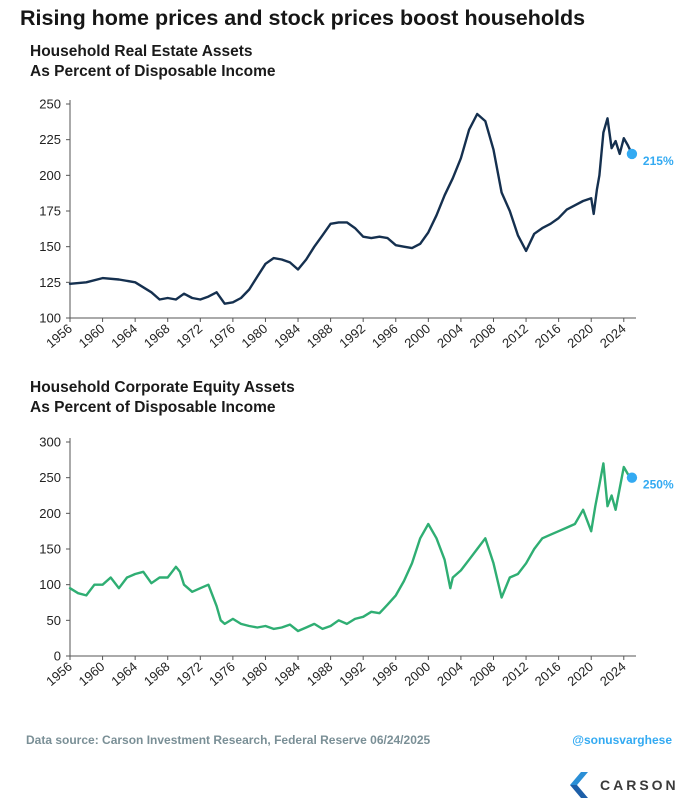 The image size is (698, 804). Describe the element at coordinates (658, 161) in the screenshot. I see `latest-value-label: 215%` at that location.